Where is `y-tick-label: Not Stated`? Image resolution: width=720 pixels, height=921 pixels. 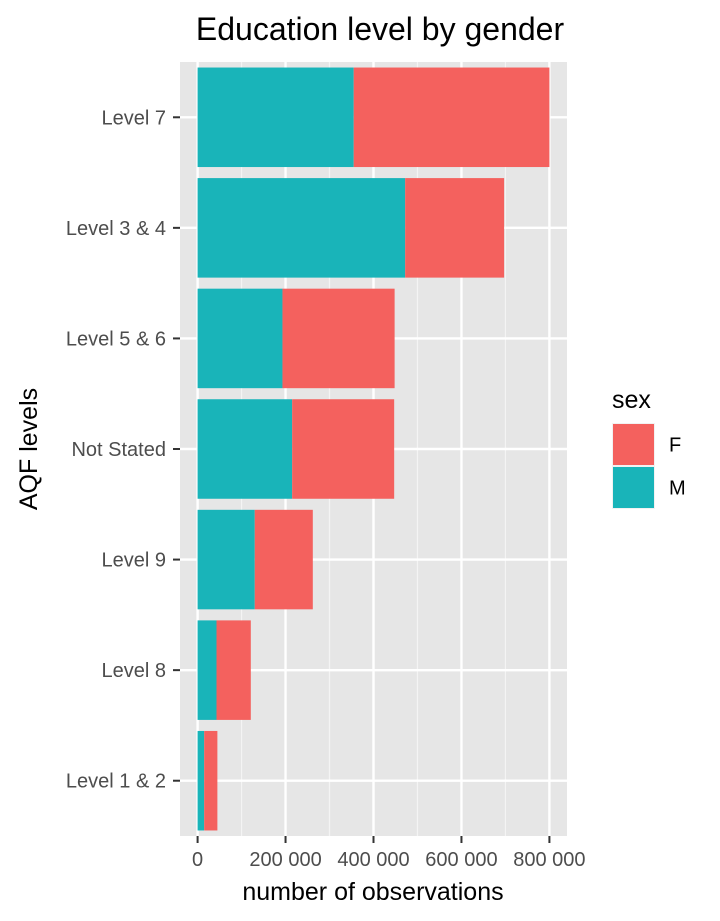 y-tick-label: Not Stated is located at coordinates (118, 450).